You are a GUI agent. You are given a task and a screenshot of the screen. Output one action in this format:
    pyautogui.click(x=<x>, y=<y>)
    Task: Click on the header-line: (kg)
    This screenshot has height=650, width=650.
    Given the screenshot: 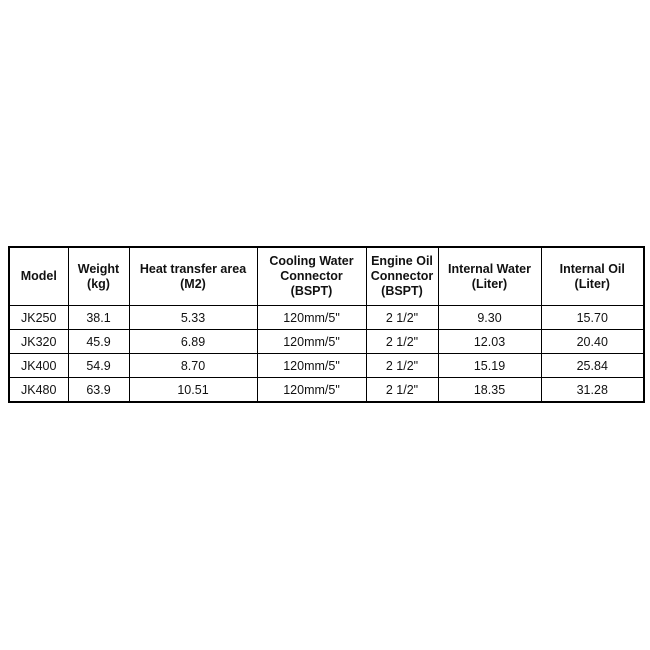 What is the action you would take?
    pyautogui.click(x=98, y=283)
    